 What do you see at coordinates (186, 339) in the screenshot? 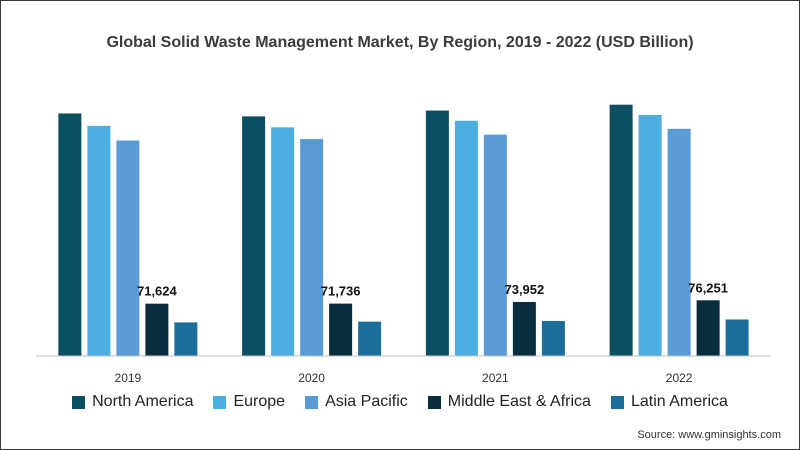
I see `bar-latin-america-2019` at bounding box center [186, 339].